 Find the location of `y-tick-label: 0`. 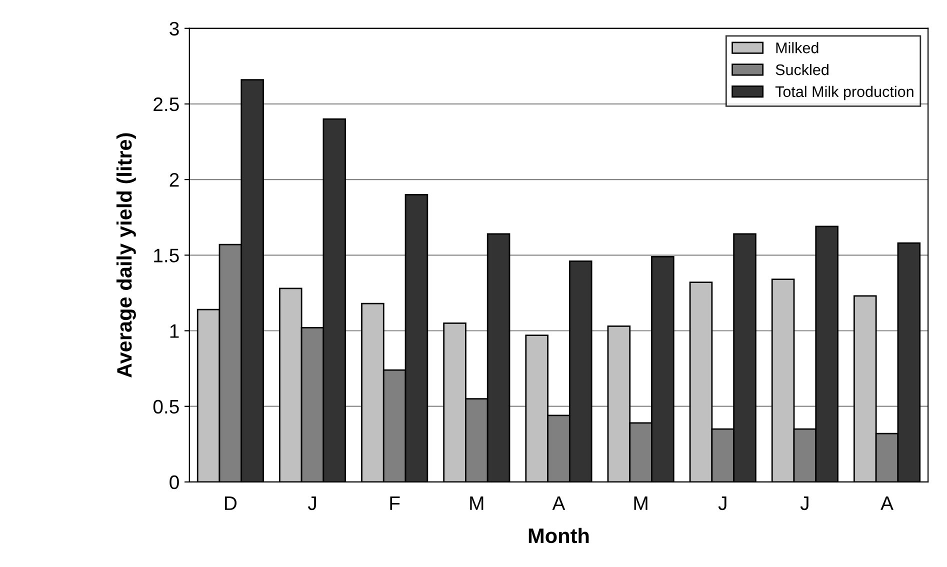

y-tick-label: 0 is located at coordinates (174, 482).